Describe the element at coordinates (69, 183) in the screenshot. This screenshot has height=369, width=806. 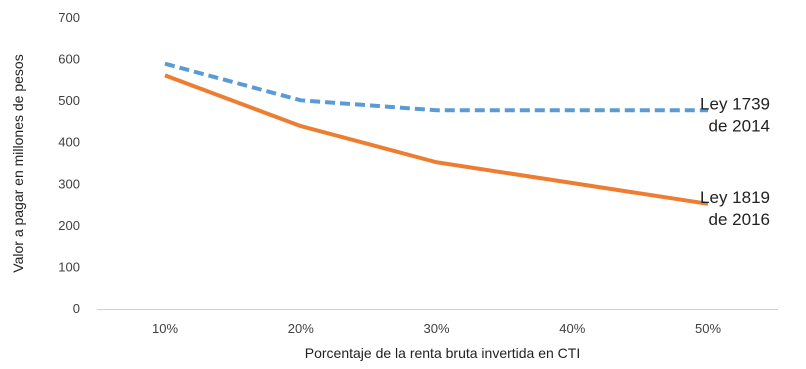
I see `y-tick-label: 300` at that location.